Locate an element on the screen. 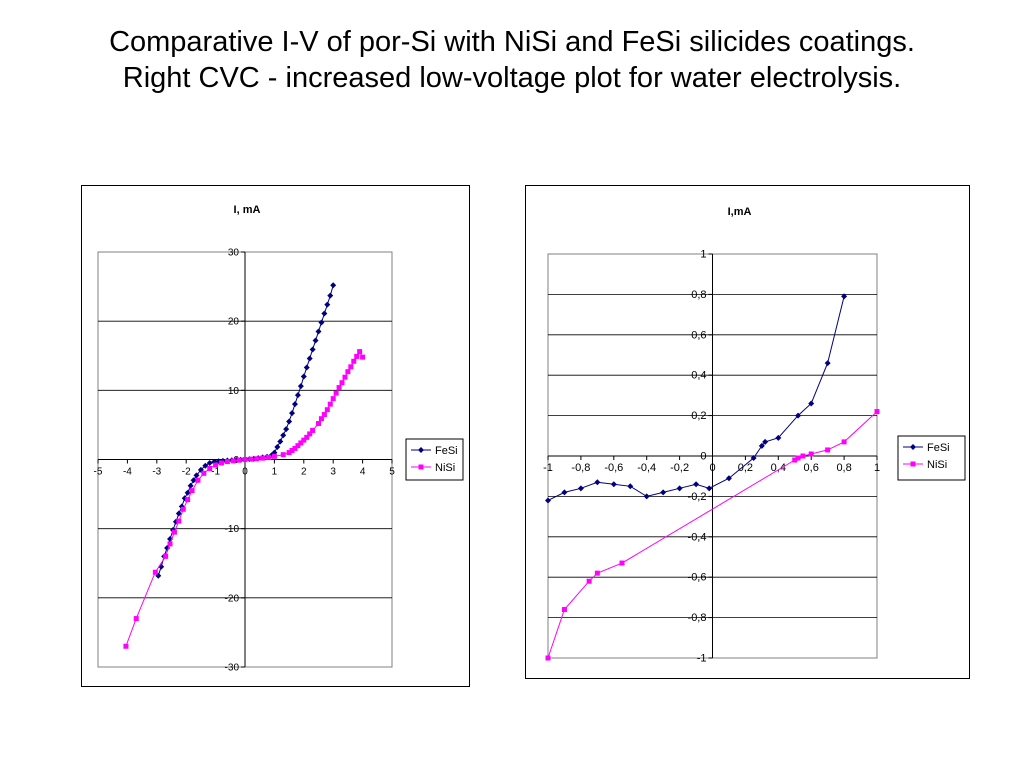 Image resolution: width=1024 pixels, height=768 pixels. y-tick-label: 30 is located at coordinates (234, 253).